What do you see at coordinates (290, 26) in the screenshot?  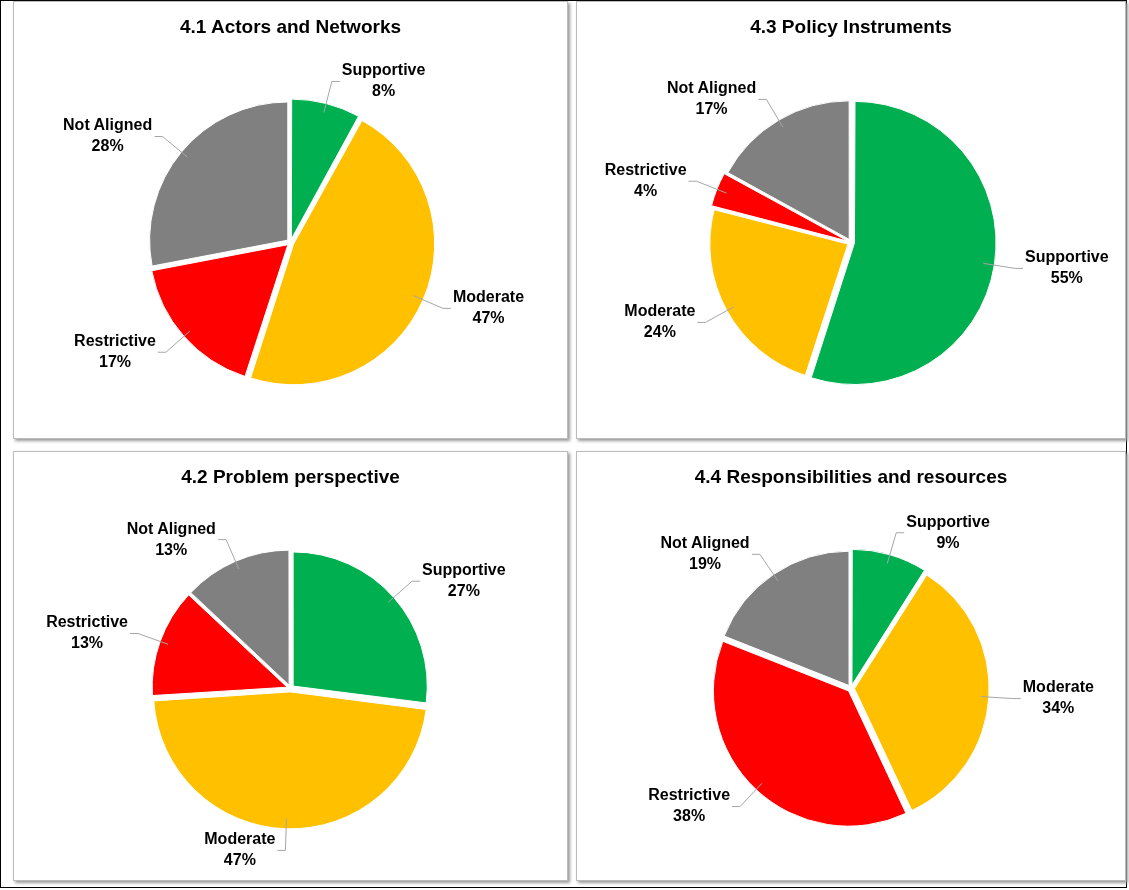 I see `chart-title: 4.1 Actors and Networks` at bounding box center [290, 26].